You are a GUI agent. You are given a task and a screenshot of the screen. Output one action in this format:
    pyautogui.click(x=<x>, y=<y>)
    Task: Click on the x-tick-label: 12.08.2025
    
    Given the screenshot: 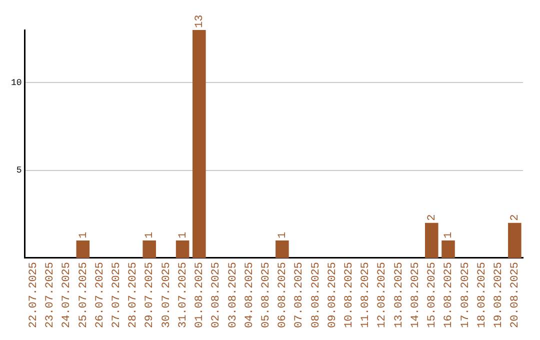 What is the action you would take?
    pyautogui.click(x=382, y=295)
    